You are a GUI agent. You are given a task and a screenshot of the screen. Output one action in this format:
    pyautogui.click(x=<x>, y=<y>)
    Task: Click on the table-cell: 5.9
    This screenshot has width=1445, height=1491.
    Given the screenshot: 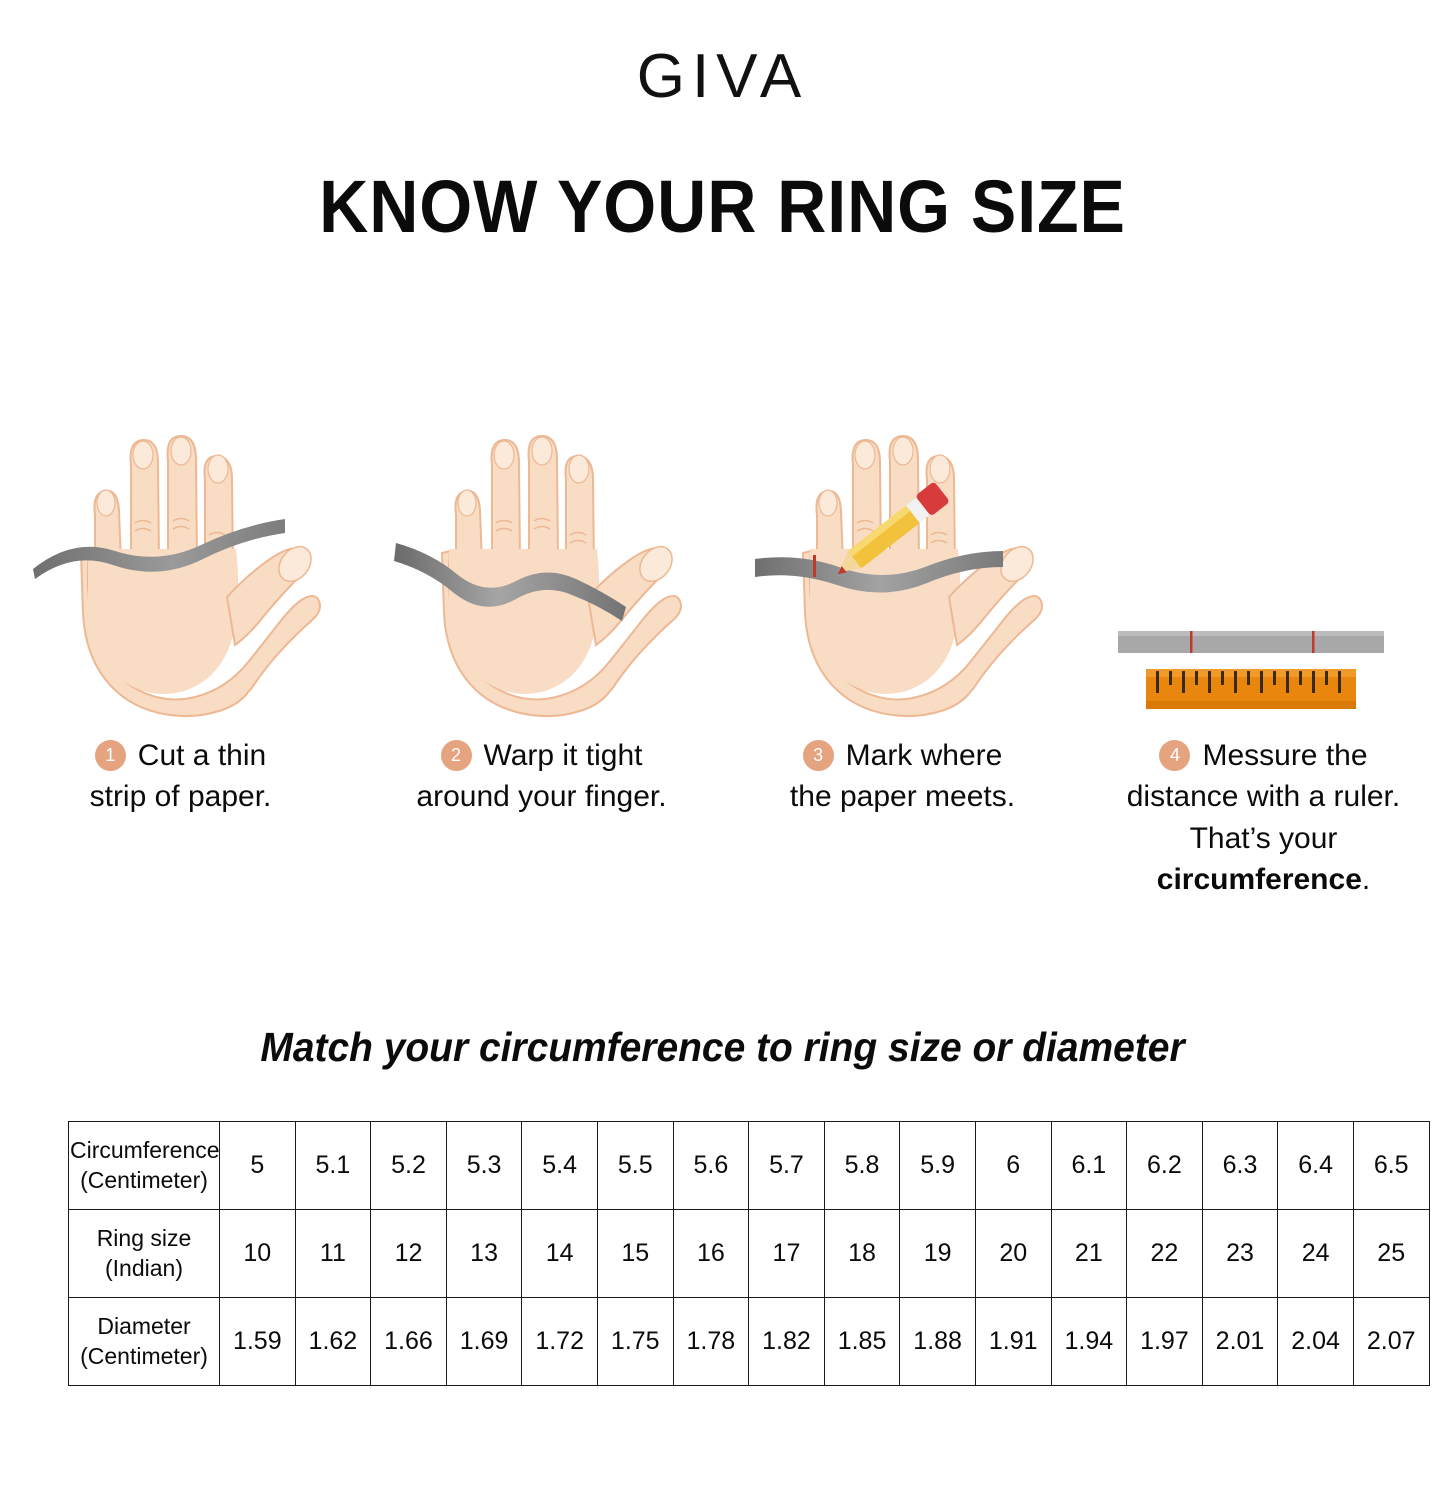 What is the action you would take?
    pyautogui.click(x=937, y=1165)
    